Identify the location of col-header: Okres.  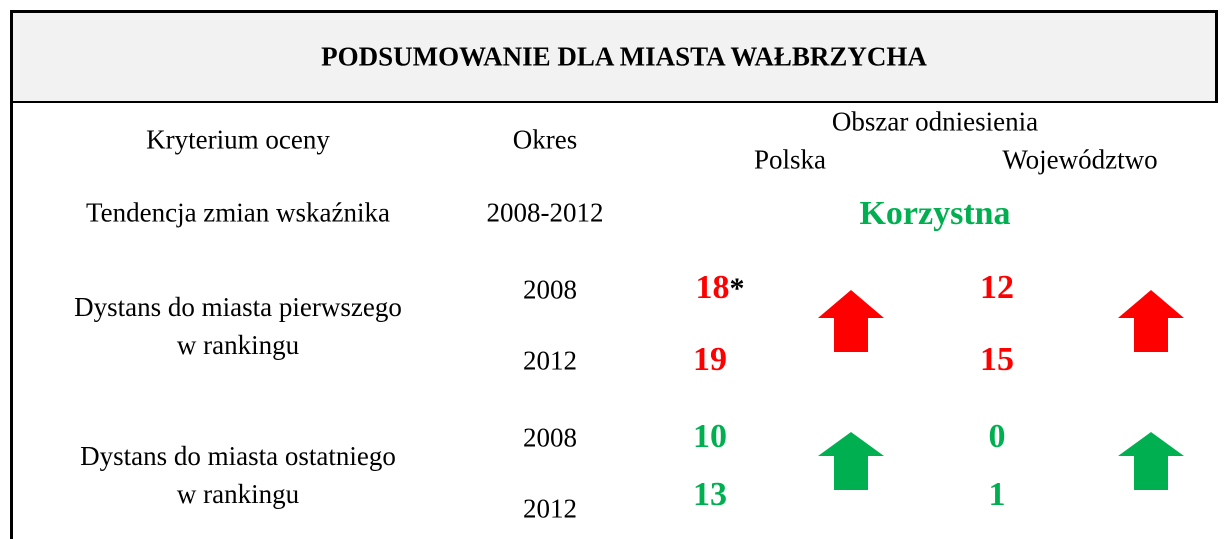
(545, 139).